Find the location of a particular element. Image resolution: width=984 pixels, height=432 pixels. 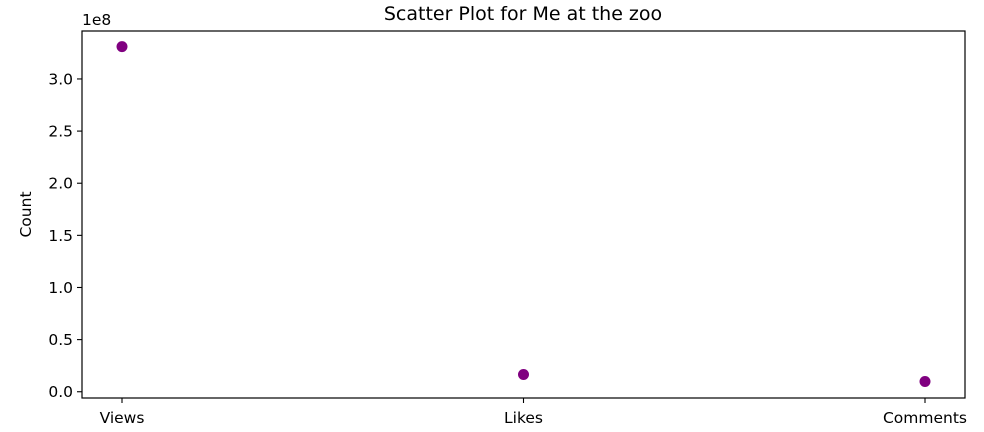

y-axis-label: Count is located at coordinates (26, 214).